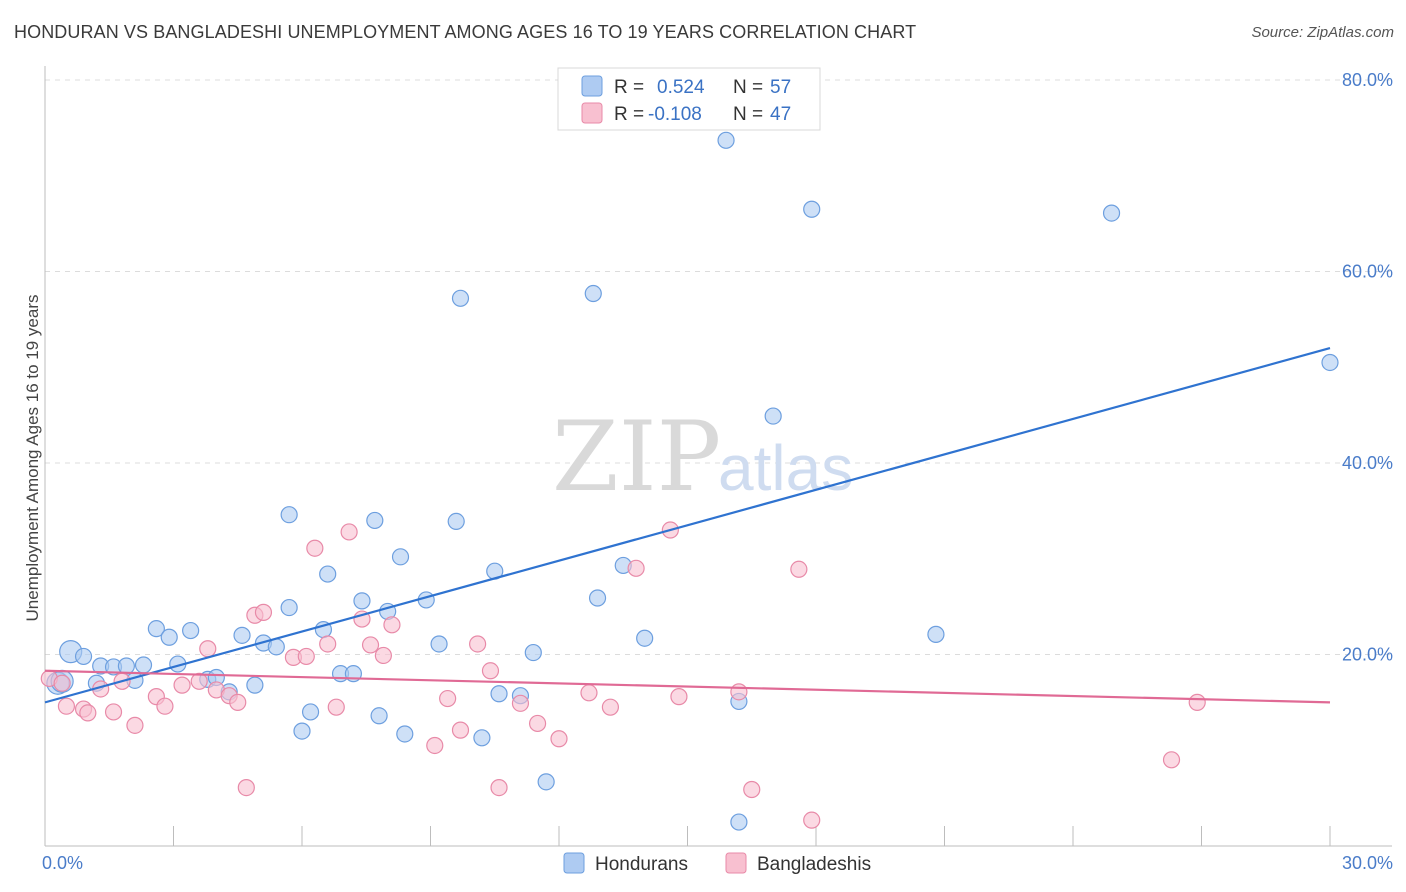  I want to click on bottom-legend: Hondurans Bangladeshis, so click(717, 863).